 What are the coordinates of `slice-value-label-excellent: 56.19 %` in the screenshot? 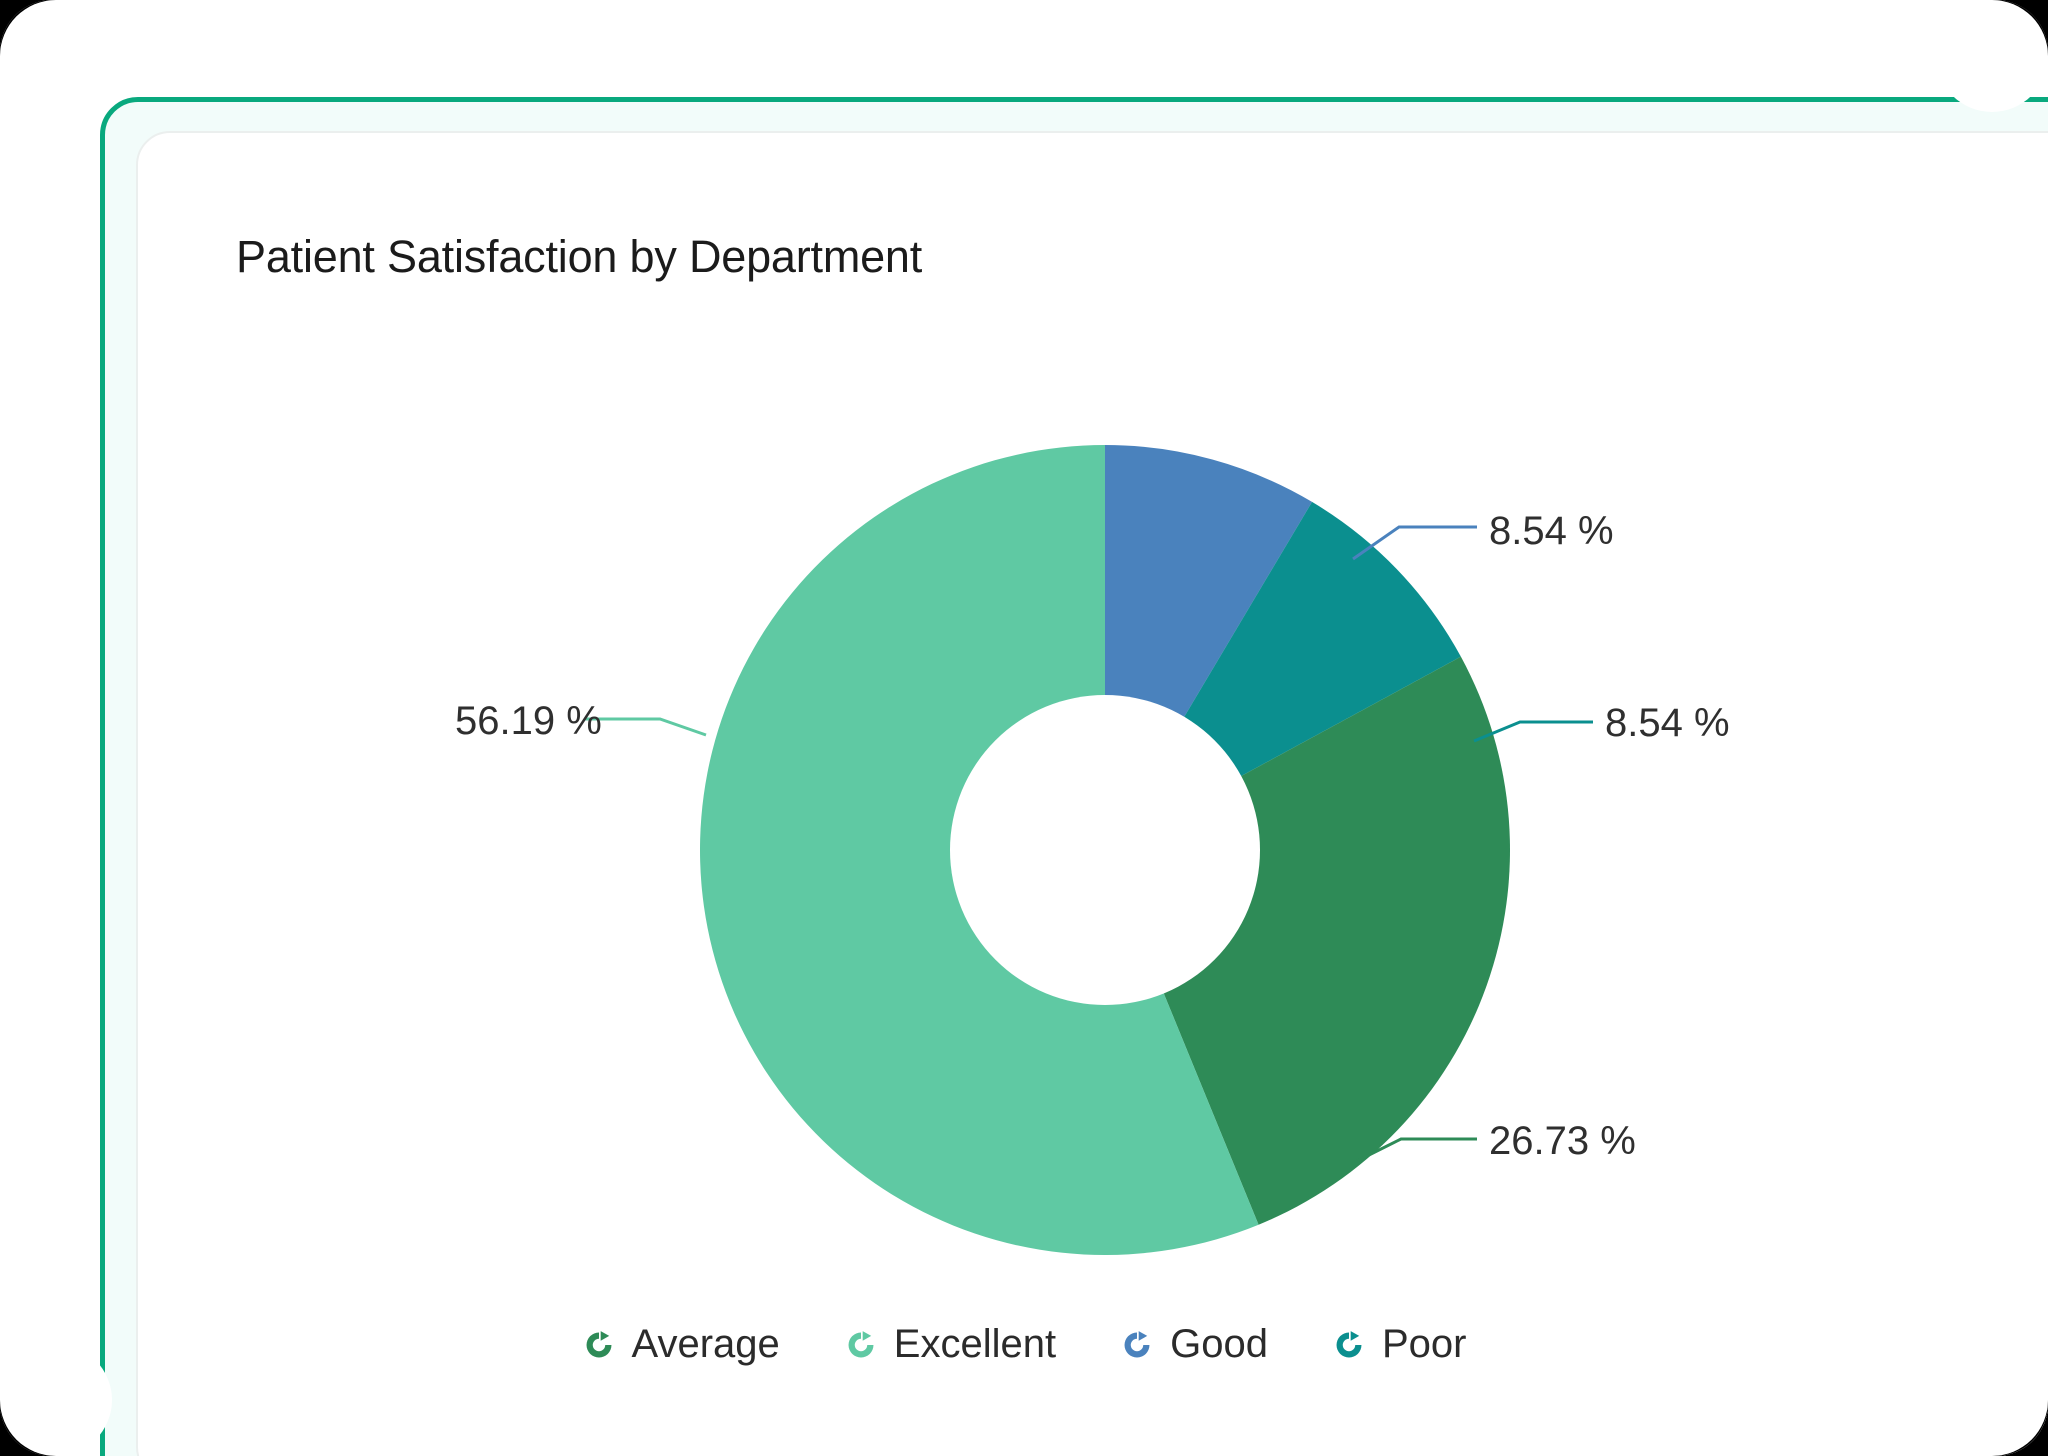 It's located at (528, 721).